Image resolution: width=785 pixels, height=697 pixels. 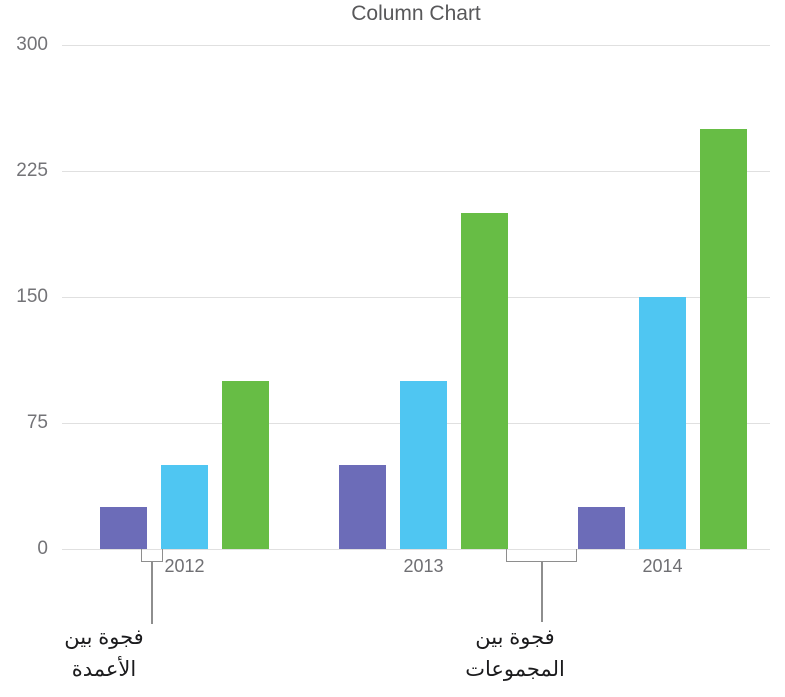 I want to click on bar-series-3-2013, so click(x=484, y=381).